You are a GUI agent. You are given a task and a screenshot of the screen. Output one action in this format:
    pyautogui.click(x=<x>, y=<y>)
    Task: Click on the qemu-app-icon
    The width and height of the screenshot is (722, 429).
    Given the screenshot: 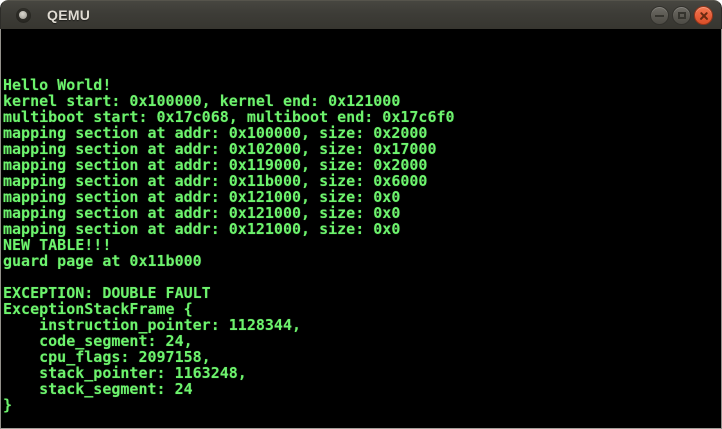 What is the action you would take?
    pyautogui.click(x=23, y=15)
    